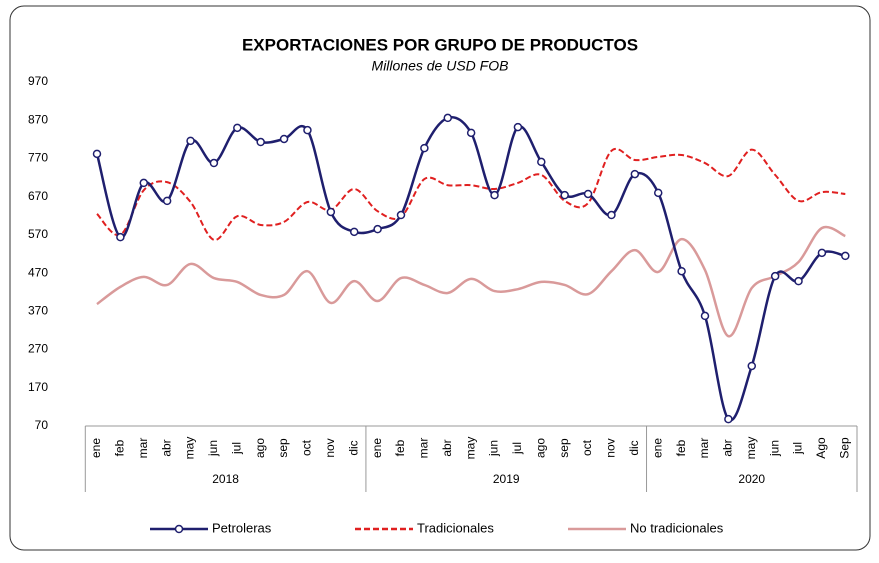 The image size is (879, 563). Describe the element at coordinates (821, 448) in the screenshot. I see `x-tick-label: Ago` at that location.